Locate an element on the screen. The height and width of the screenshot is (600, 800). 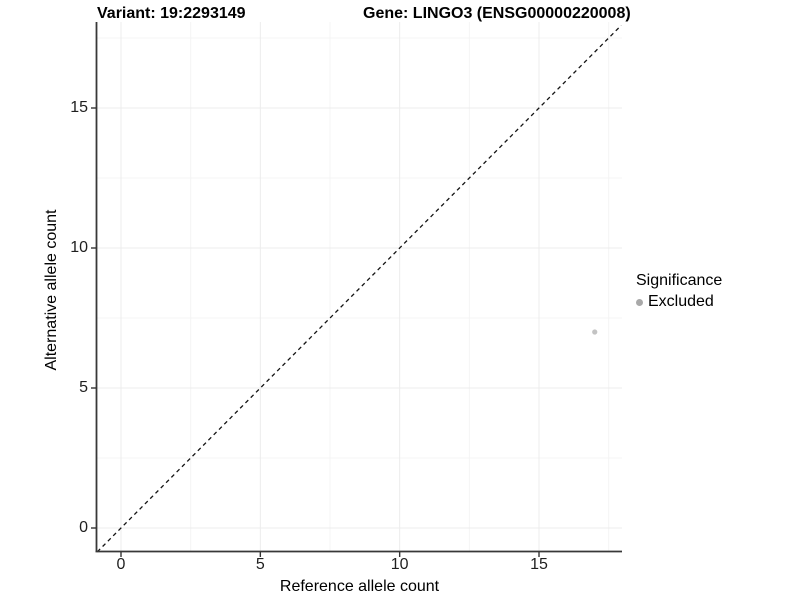
legend: Significance Excluded is located at coordinates (679, 291).